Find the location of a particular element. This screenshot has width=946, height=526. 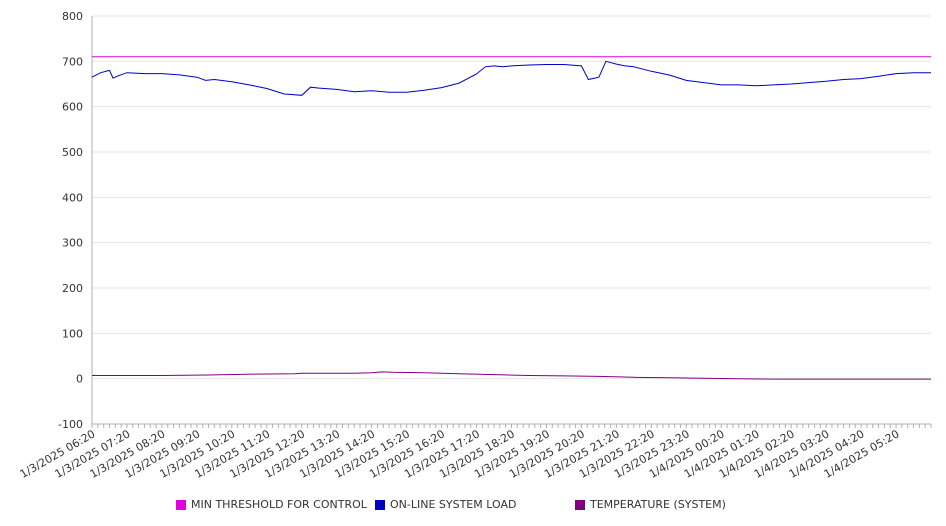

y-tick-label: 800 is located at coordinates (72, 16).